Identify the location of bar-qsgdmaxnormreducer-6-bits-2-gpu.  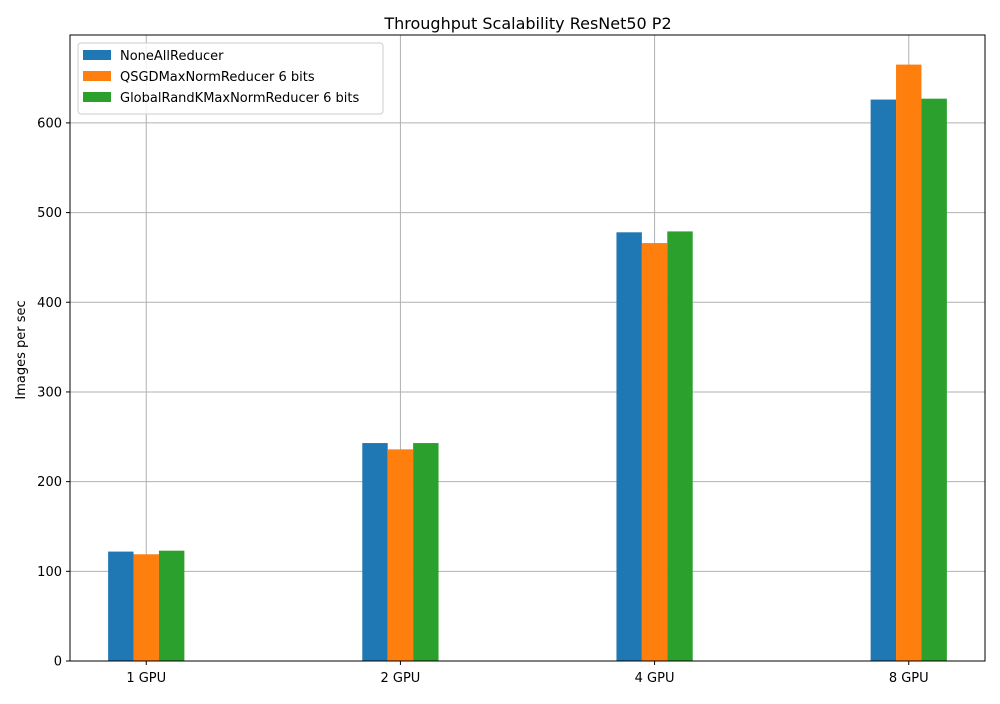
(400, 555).